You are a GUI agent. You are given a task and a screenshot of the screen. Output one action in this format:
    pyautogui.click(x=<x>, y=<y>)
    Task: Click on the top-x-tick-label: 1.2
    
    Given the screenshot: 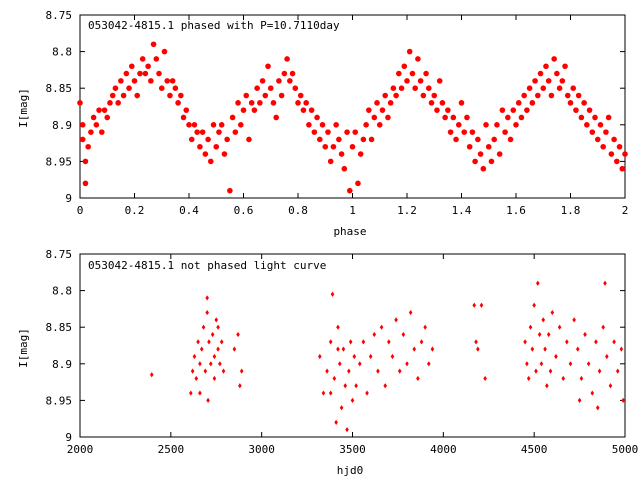 What is the action you would take?
    pyautogui.click(x=407, y=210)
    